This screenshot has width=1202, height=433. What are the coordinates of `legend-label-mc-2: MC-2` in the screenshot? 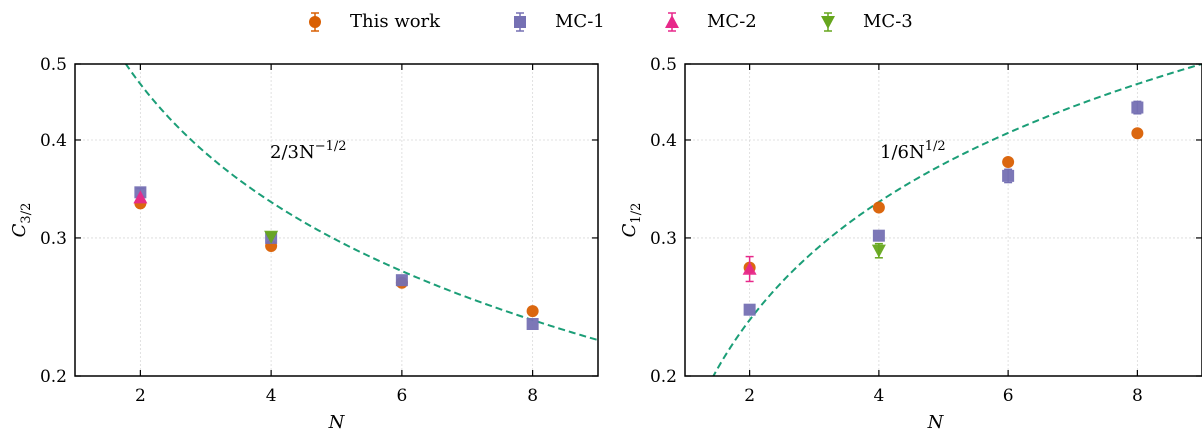 It's located at (732, 21).